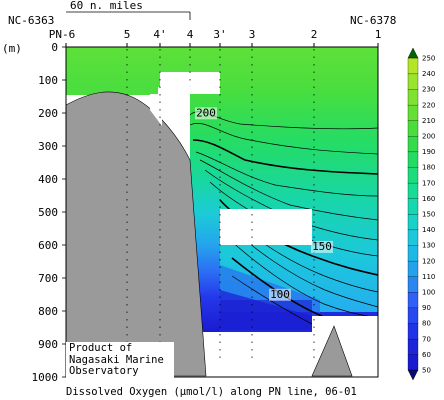  I want to click on colorbar-tick-label: 240, so click(428, 74).